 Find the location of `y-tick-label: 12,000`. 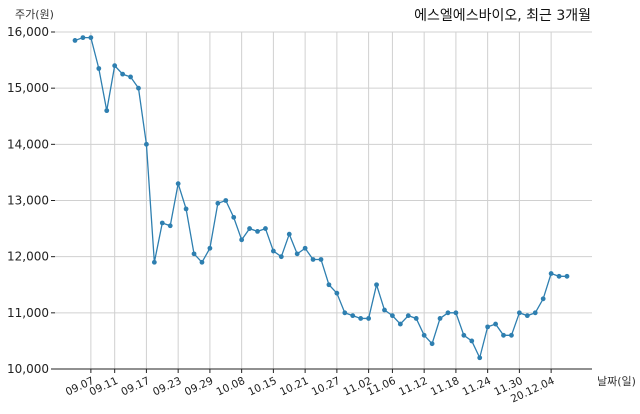

y-tick-label: 12,000 is located at coordinates (28, 257).